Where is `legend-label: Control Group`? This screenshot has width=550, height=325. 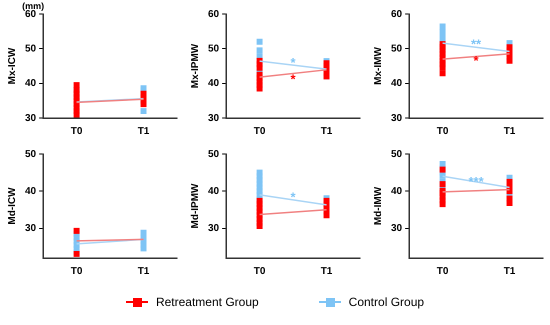 legend-label: Control Group is located at coordinates (386, 302).